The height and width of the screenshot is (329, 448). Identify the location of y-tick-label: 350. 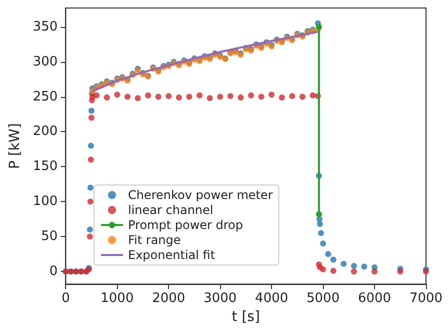
(45, 26).